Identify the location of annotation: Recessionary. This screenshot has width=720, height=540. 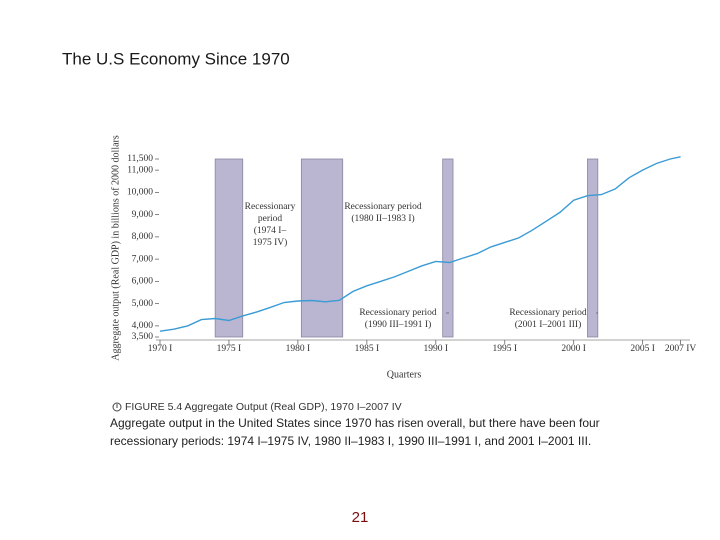
(270, 207).